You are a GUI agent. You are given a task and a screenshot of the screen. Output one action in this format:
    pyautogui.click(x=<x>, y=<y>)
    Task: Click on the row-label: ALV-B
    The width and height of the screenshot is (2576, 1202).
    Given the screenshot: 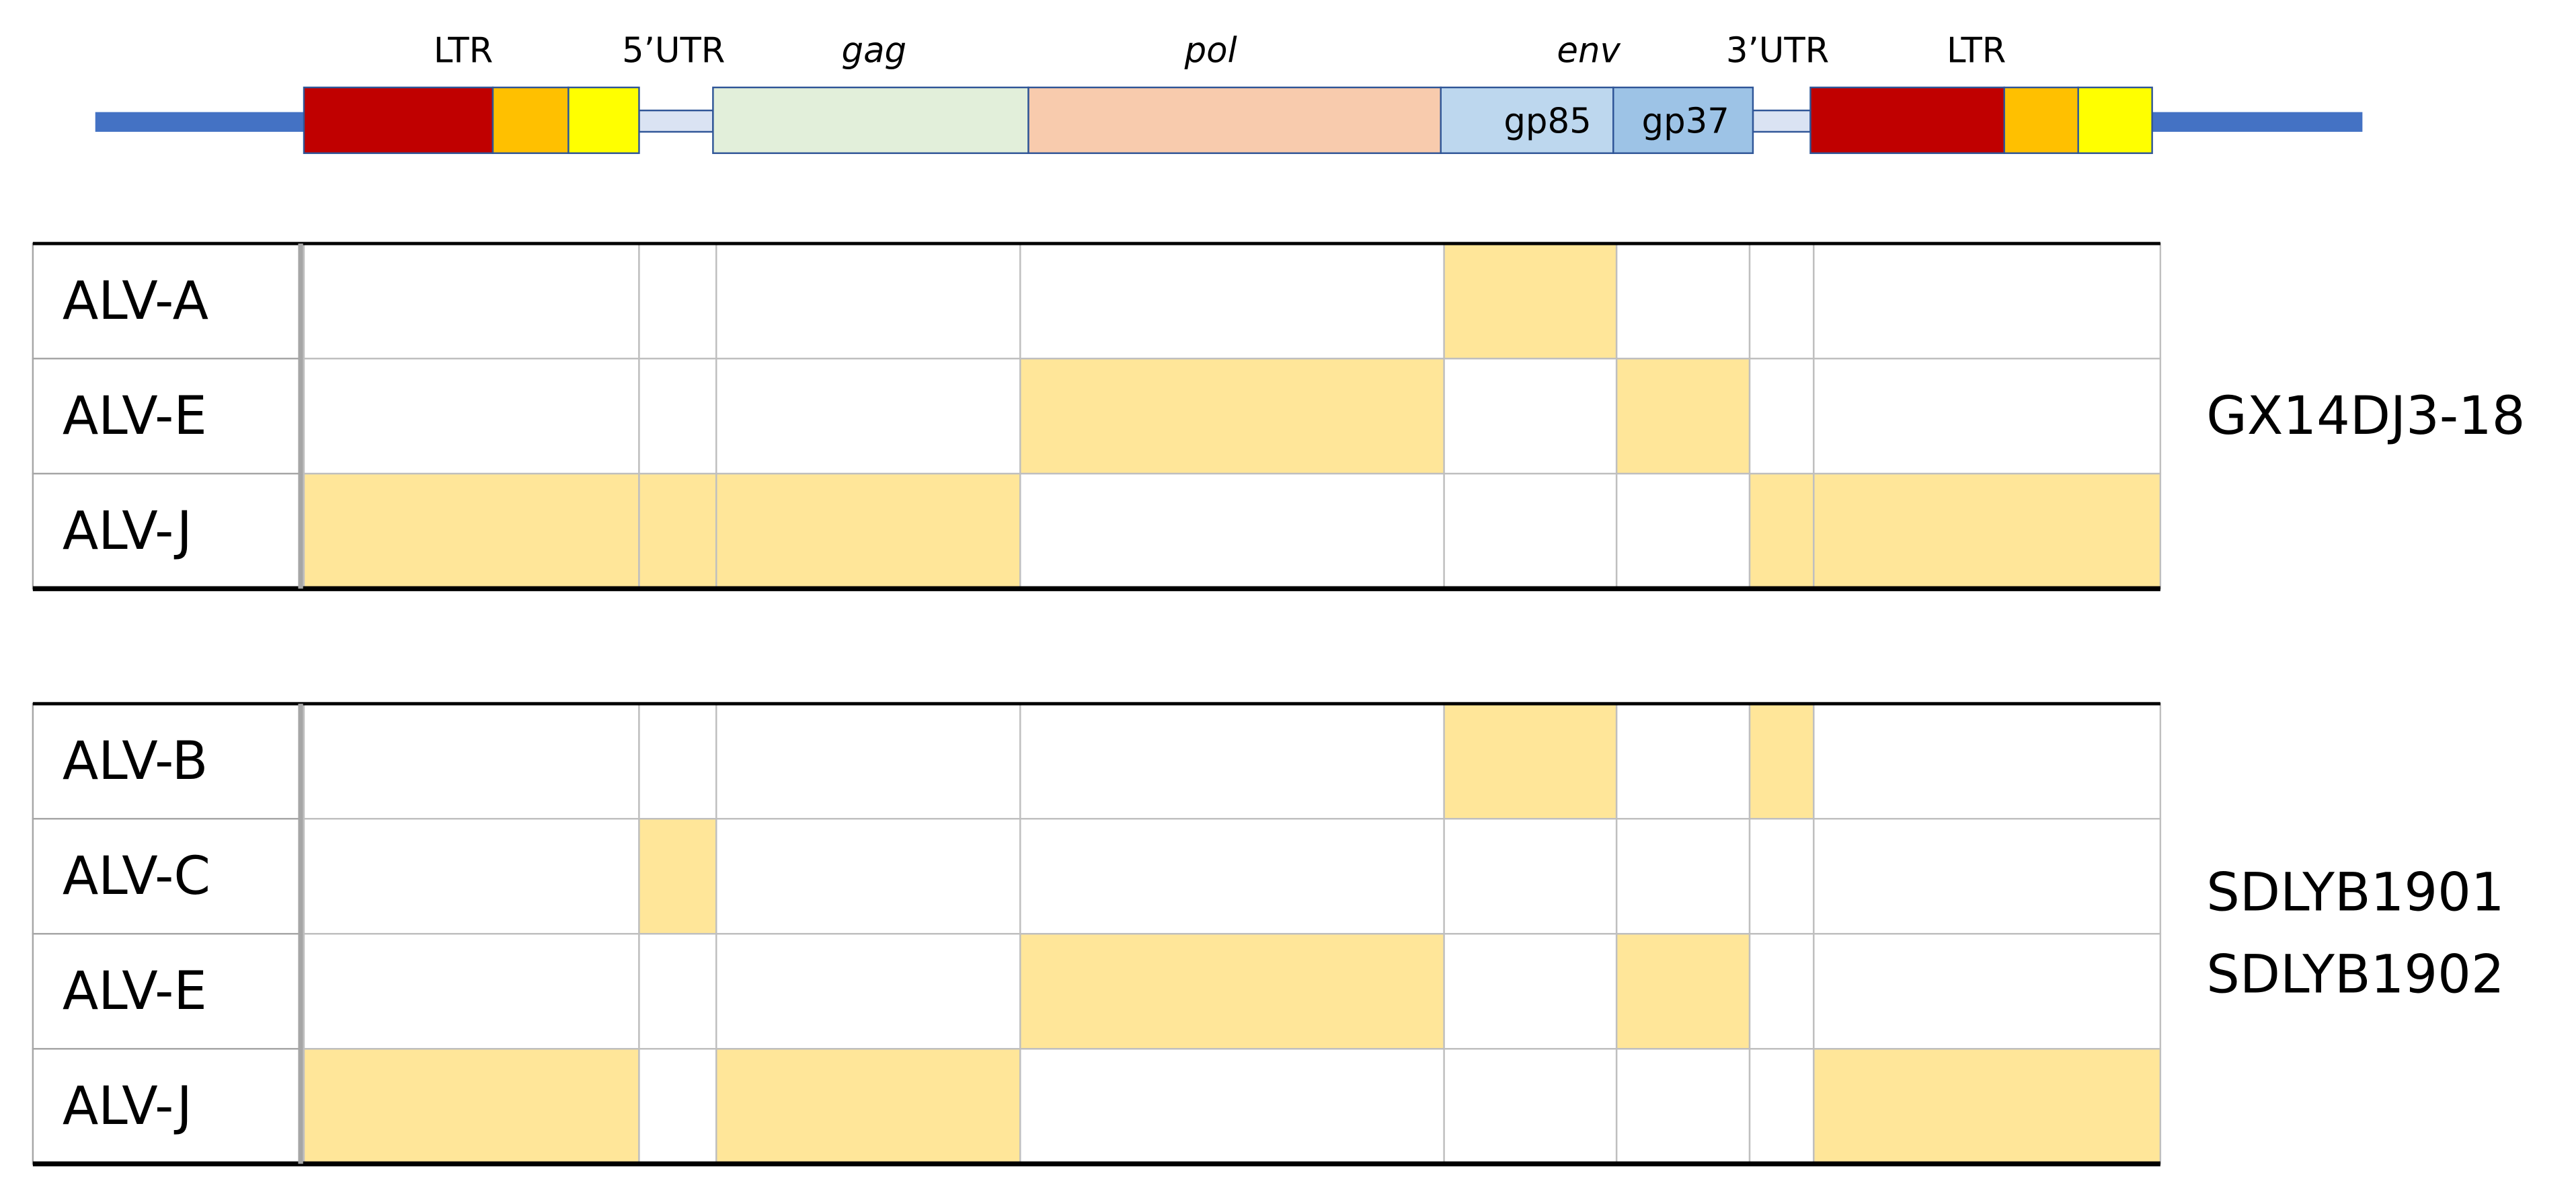 What is the action you would take?
    pyautogui.click(x=135, y=761)
    